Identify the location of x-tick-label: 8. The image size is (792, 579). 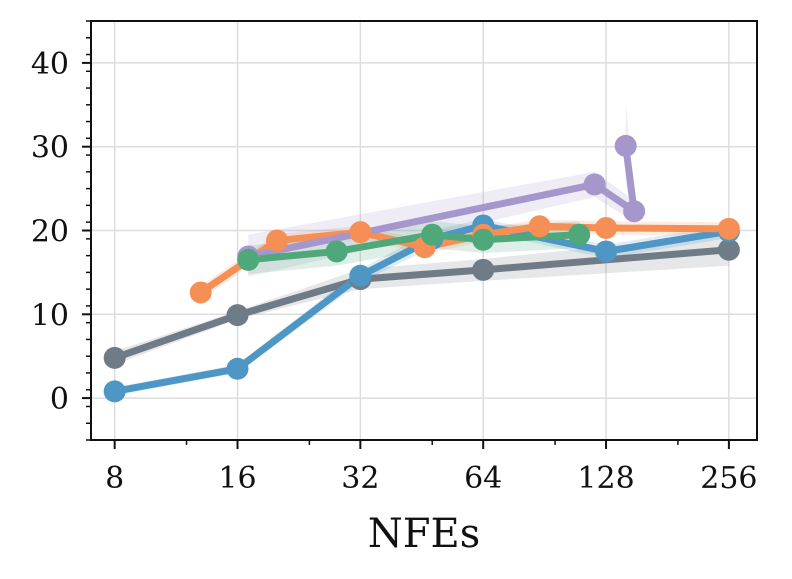
(114, 478).